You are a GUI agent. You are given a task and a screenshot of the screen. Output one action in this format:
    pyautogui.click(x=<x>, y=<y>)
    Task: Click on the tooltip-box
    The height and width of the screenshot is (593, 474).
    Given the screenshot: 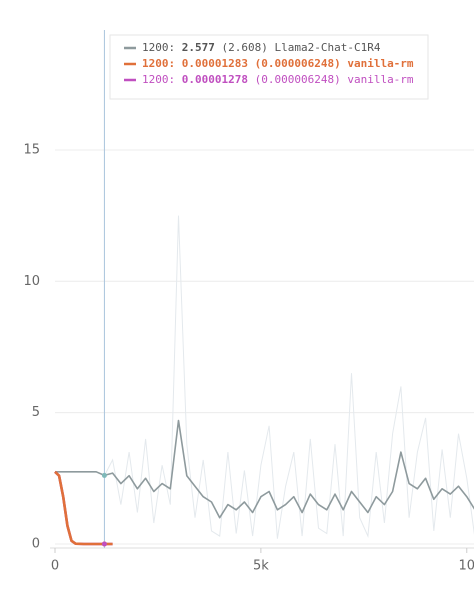 What is the action you would take?
    pyautogui.click(x=269, y=67)
    